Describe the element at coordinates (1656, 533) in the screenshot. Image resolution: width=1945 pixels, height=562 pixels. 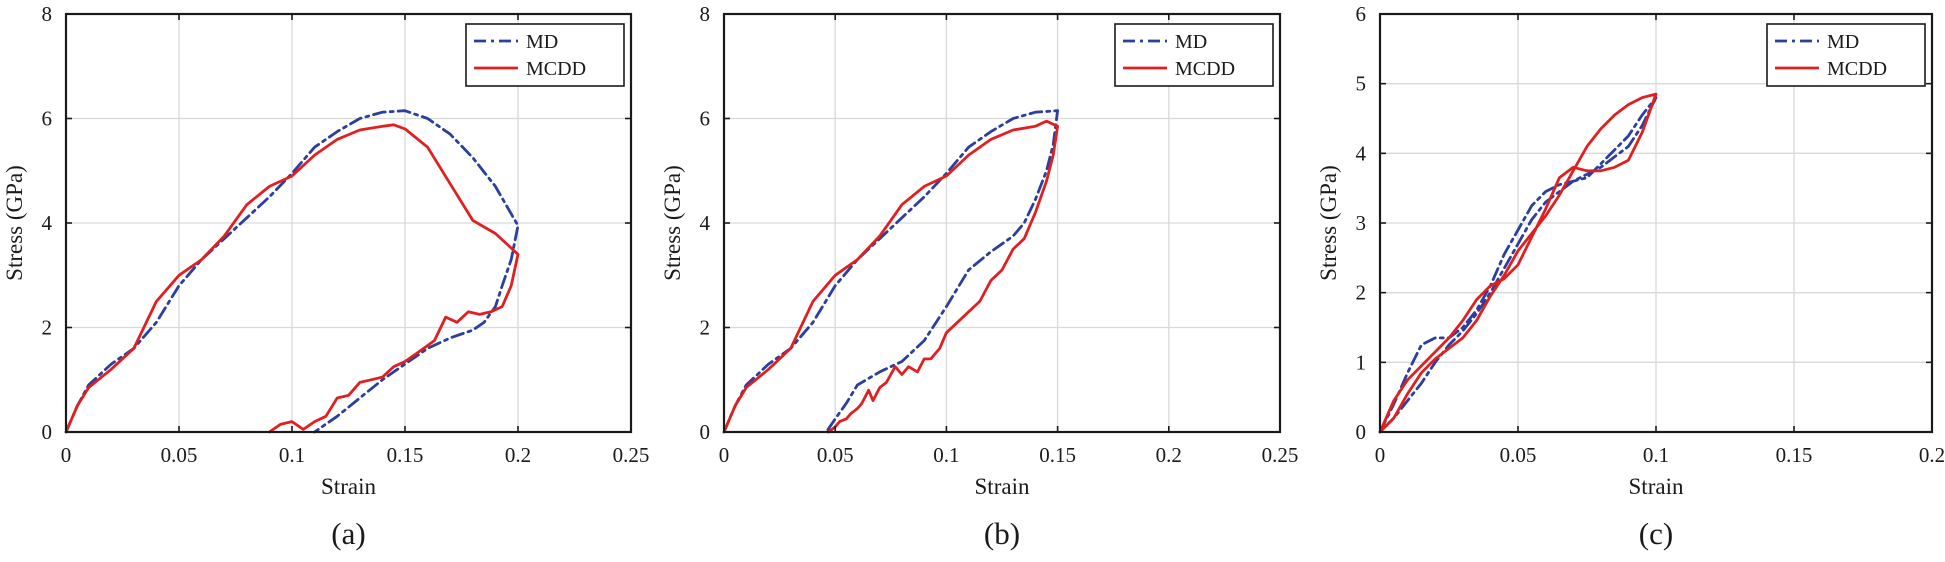
I see `panel-label: (c)` at that location.